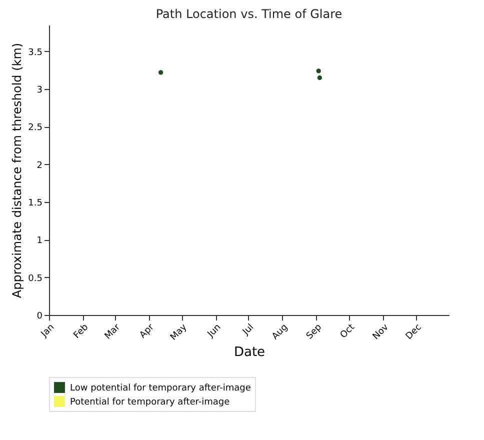  I want to click on x-tick-label: Apr, so click(147, 331).